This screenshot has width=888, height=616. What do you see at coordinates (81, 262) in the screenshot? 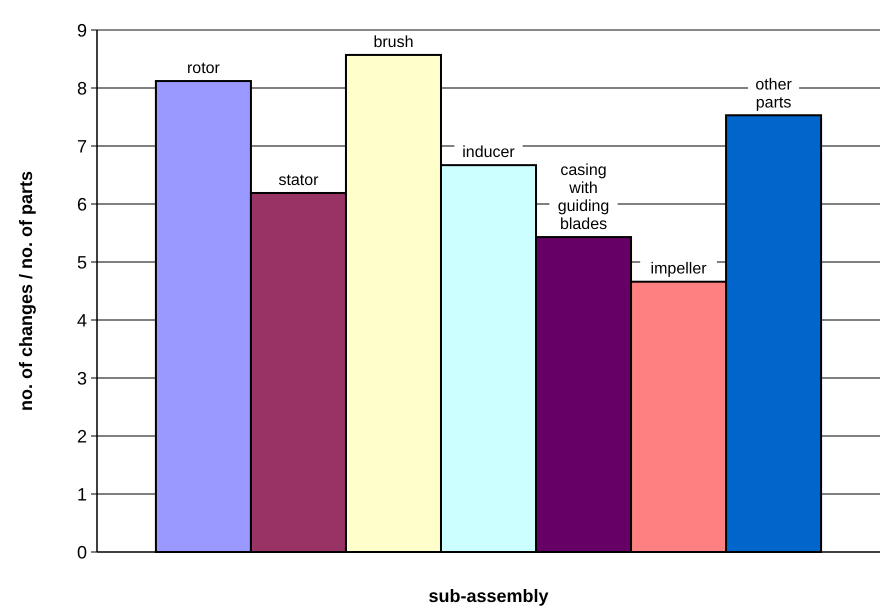
I see `y-tick-label: 5` at bounding box center [81, 262].